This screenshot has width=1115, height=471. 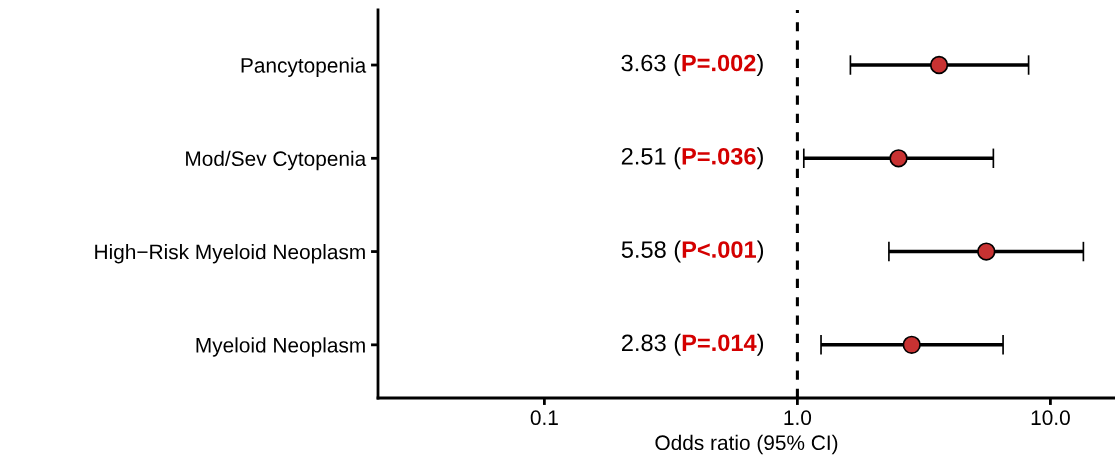 I want to click on y-tick-label: Pancytopenia, so click(x=304, y=67).